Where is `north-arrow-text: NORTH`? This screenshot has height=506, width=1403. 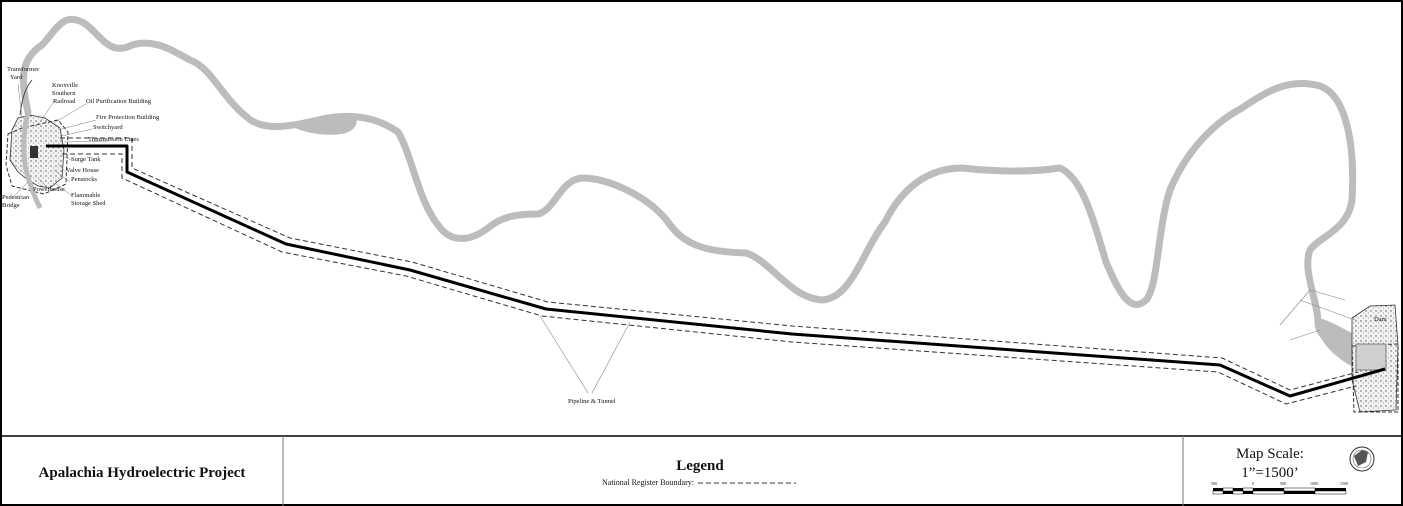
north-arrow-text: NORTH is located at coordinates (1363, 467).